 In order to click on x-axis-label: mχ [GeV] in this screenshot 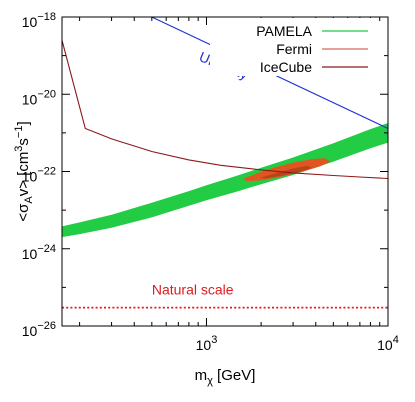, I will do `click(225, 377)`.